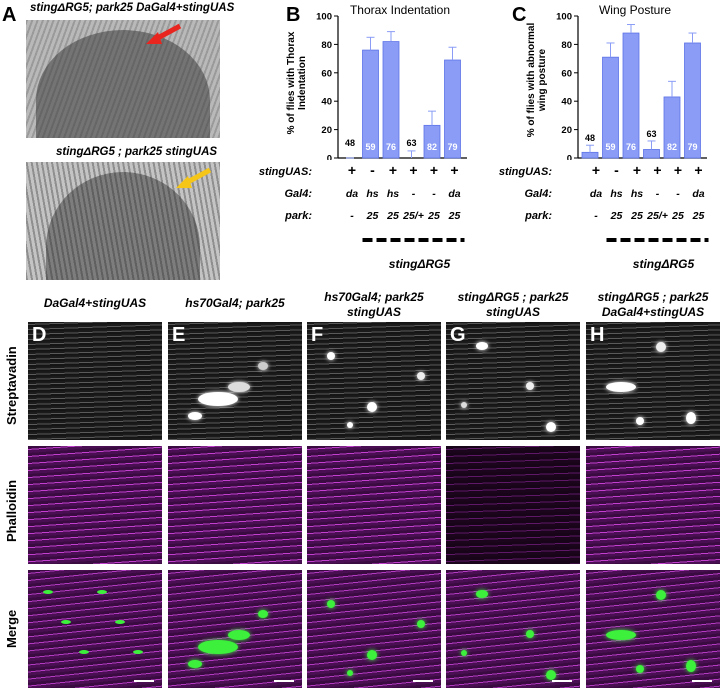 The width and height of the screenshot is (725, 697). Describe the element at coordinates (293, 15) in the screenshot. I see `panel-letter-b: B` at that location.